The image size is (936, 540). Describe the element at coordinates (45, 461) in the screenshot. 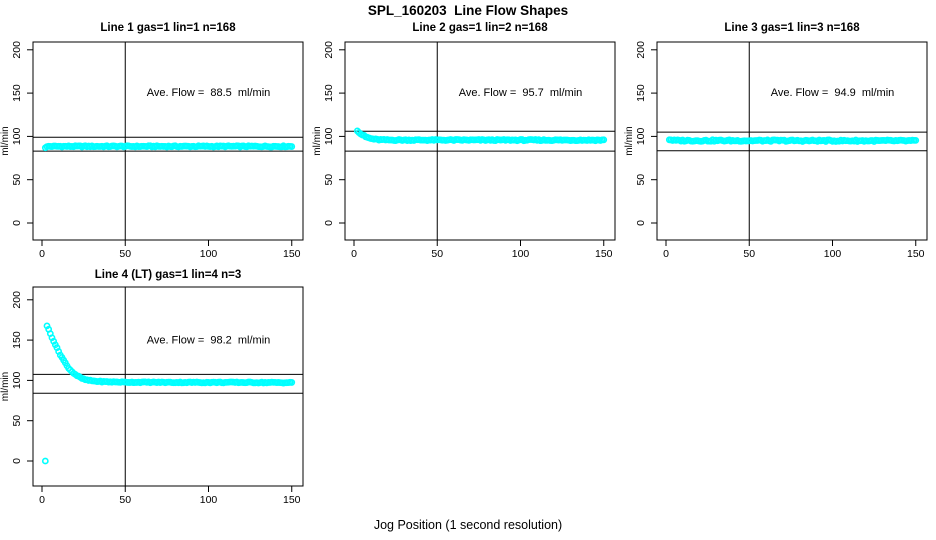

I see `outlier-point` at that location.